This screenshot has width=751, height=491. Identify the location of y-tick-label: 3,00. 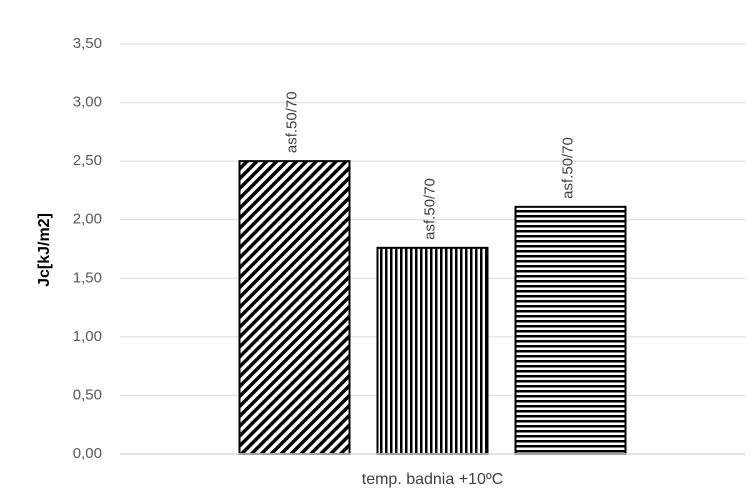
(87, 102).